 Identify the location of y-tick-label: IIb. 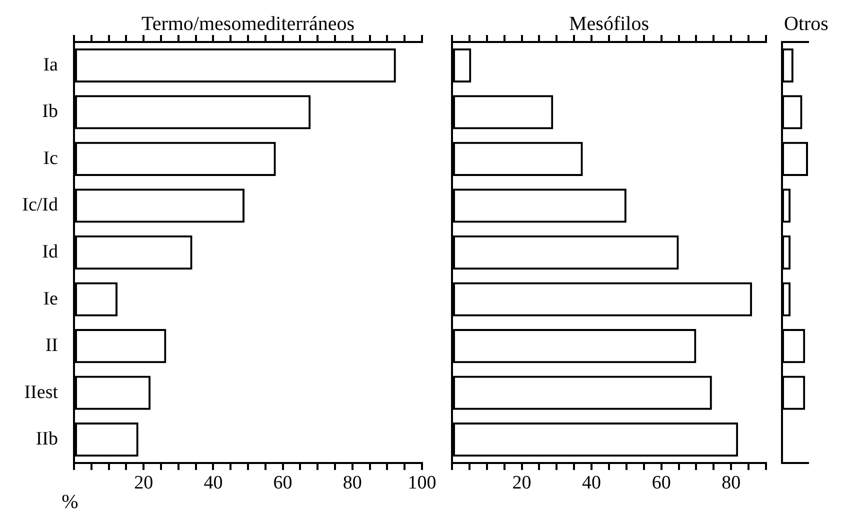
(47, 439).